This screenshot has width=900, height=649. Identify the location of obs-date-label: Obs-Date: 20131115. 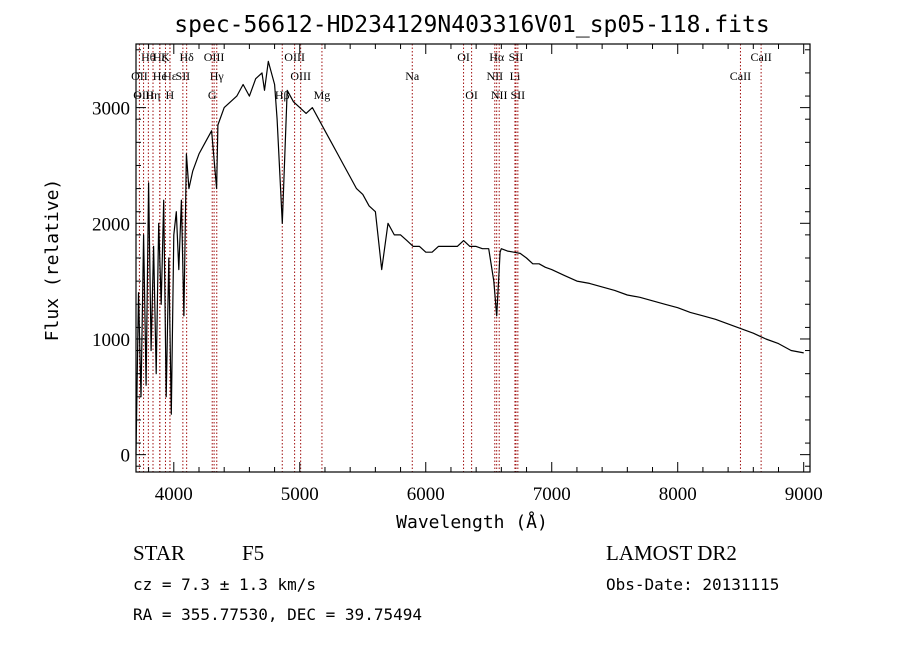
(692, 584).